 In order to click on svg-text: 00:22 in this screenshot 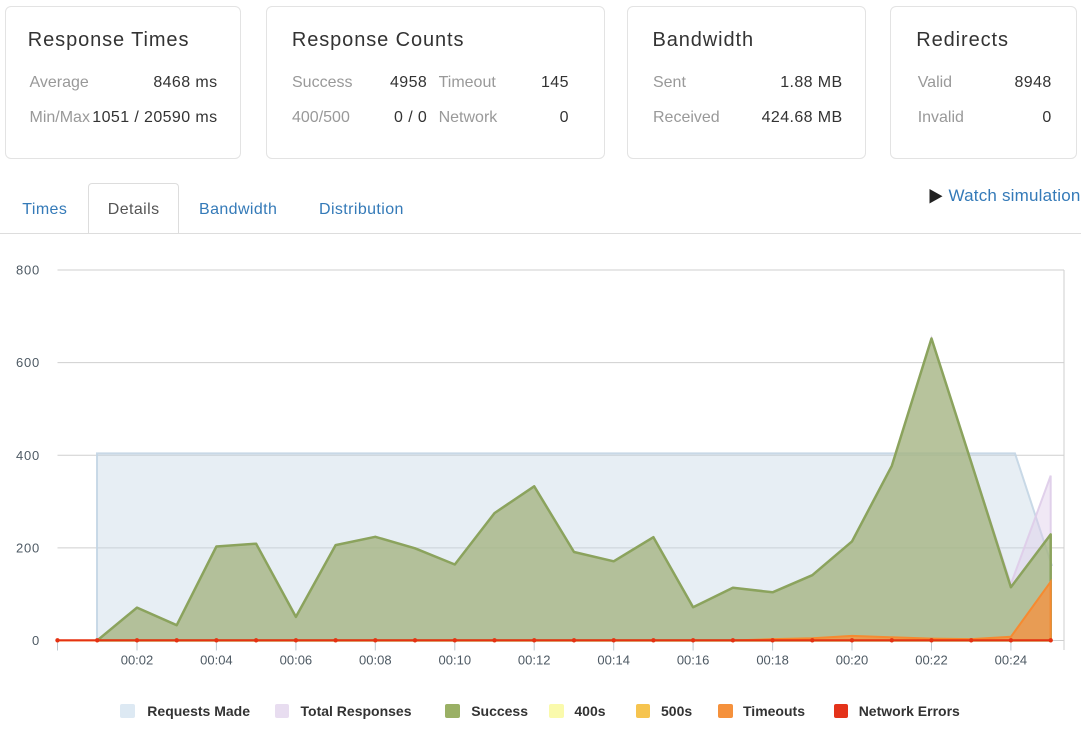, I will do `click(931, 659)`.